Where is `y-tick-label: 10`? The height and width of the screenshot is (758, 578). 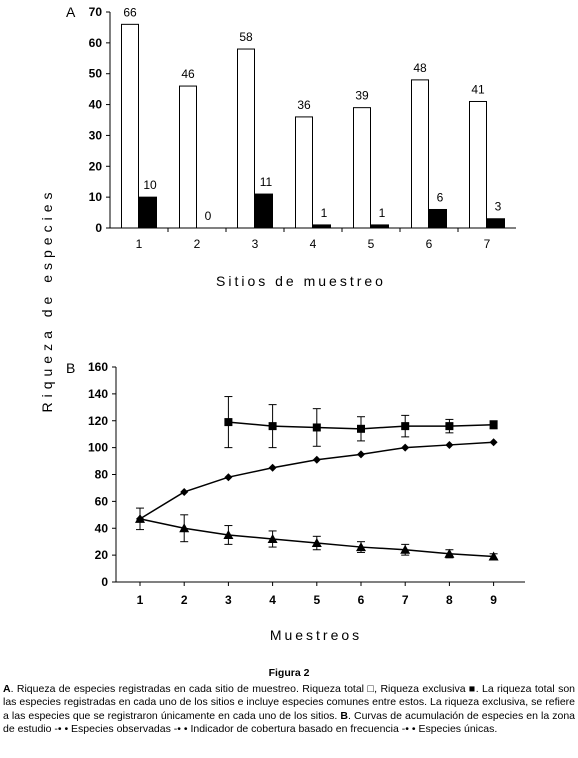 y-tick-label: 10 is located at coordinates (96, 197).